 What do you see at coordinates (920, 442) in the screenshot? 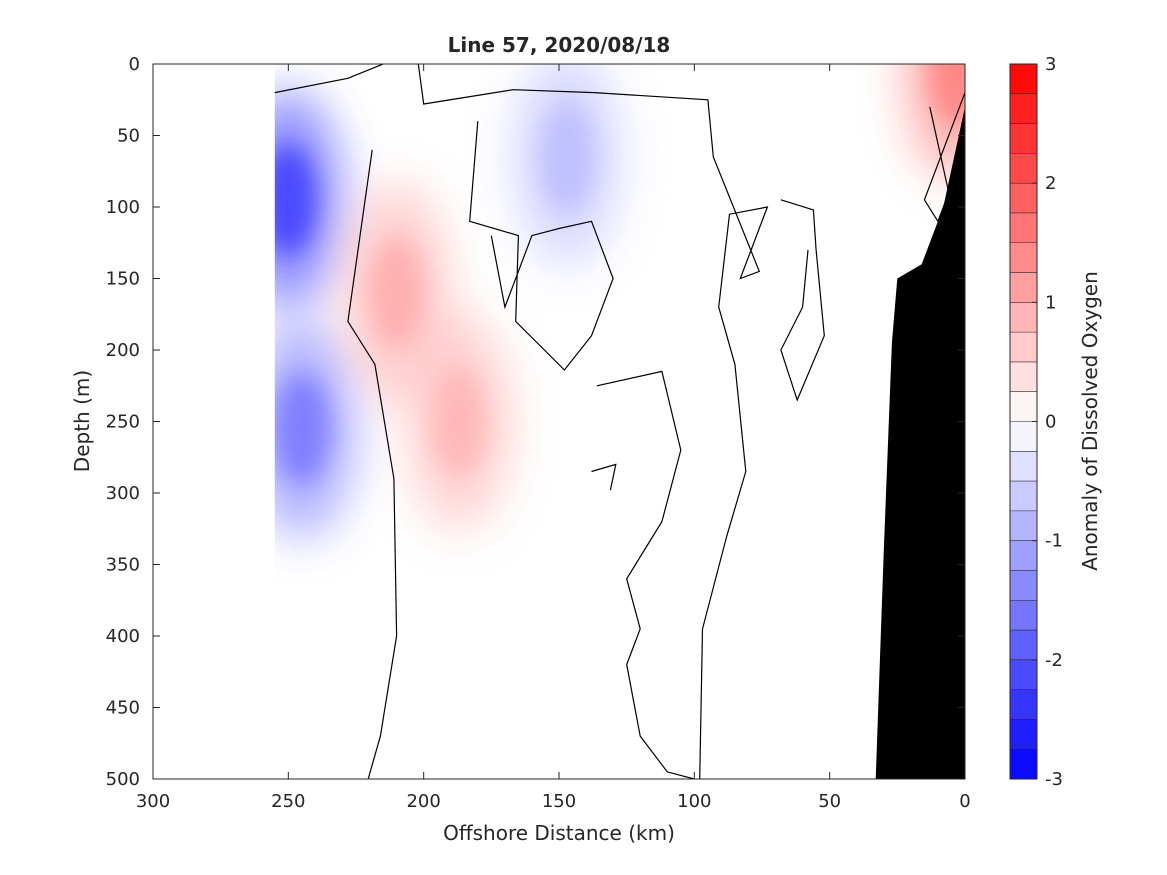
I see `seafloor-mask` at bounding box center [920, 442].